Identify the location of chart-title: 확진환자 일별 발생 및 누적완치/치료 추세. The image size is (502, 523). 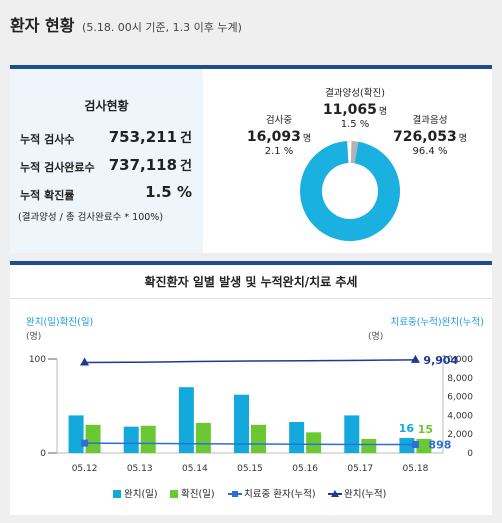
(251, 282).